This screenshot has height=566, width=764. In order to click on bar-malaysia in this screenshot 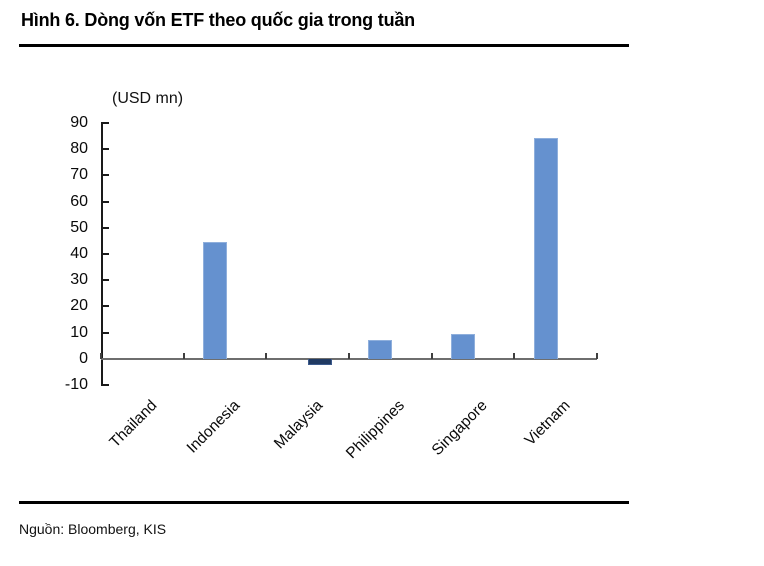, I will do `click(319, 362)`.